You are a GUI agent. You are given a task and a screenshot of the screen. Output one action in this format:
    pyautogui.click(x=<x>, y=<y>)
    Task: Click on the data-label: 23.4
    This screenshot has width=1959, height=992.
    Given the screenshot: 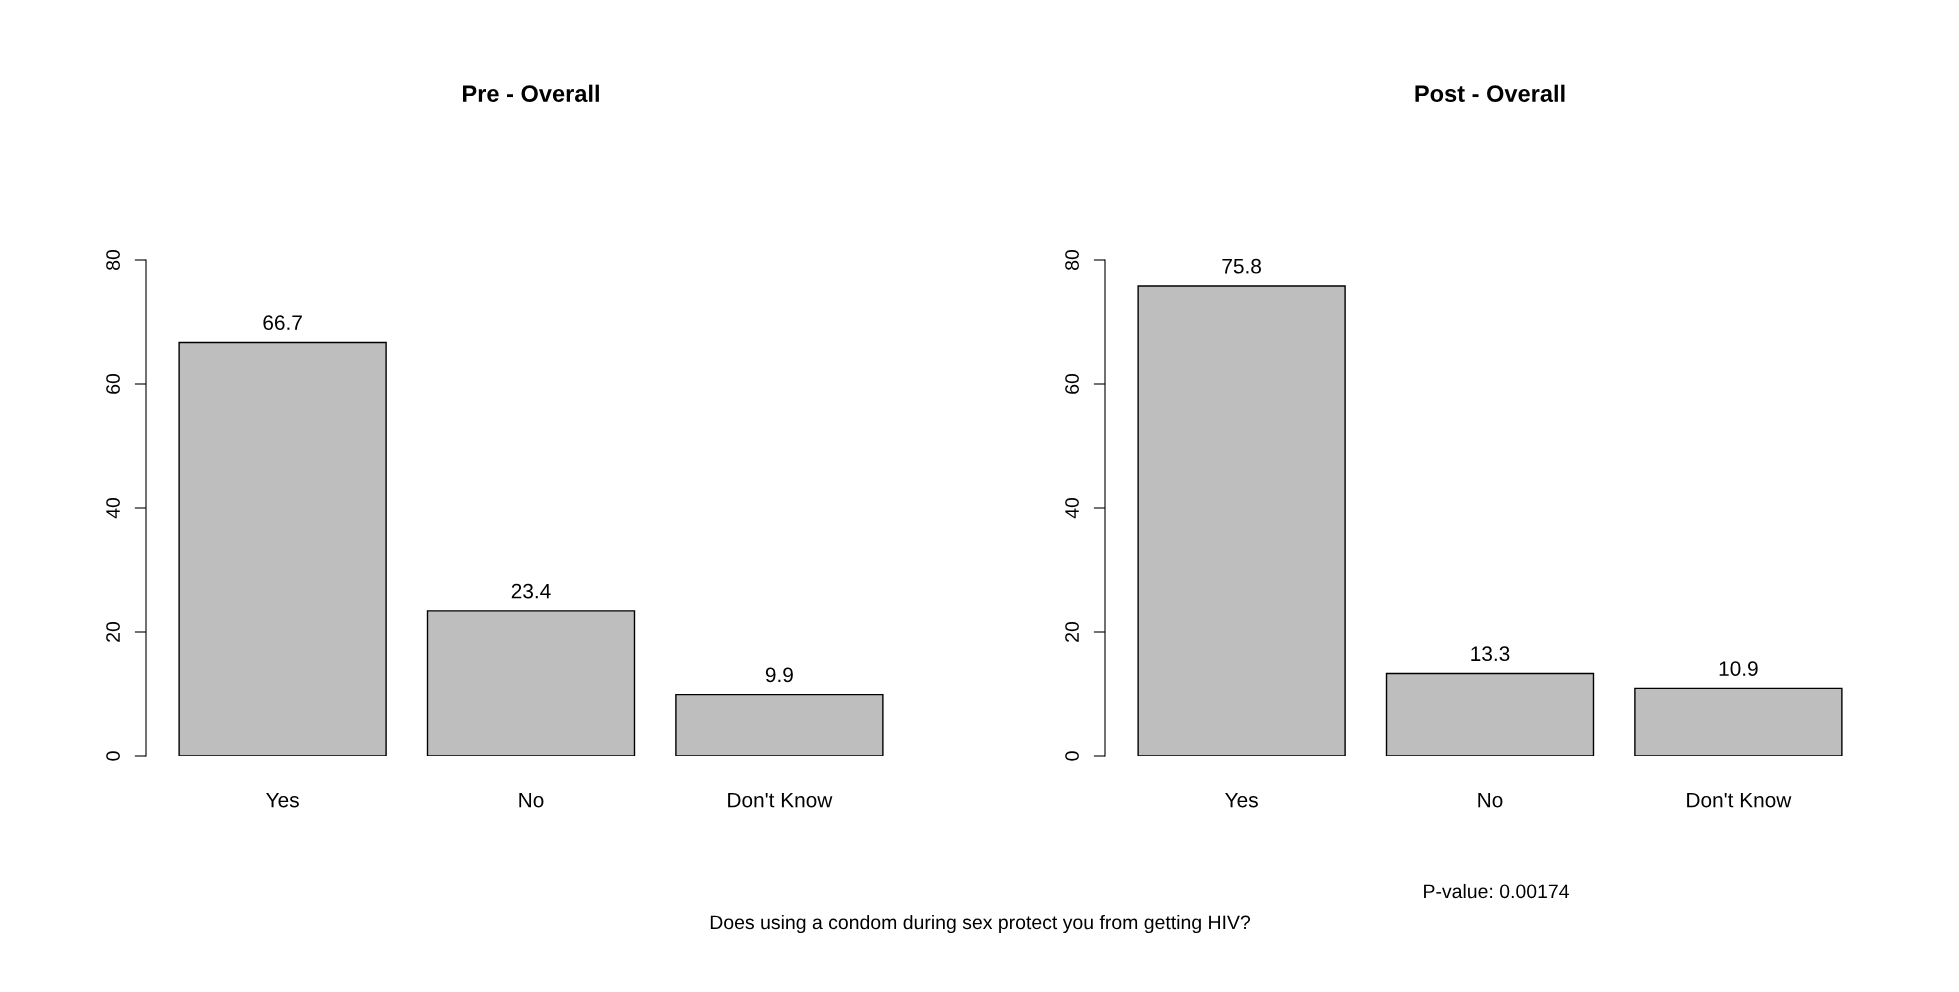 What is the action you would take?
    pyautogui.click(x=531, y=591)
    